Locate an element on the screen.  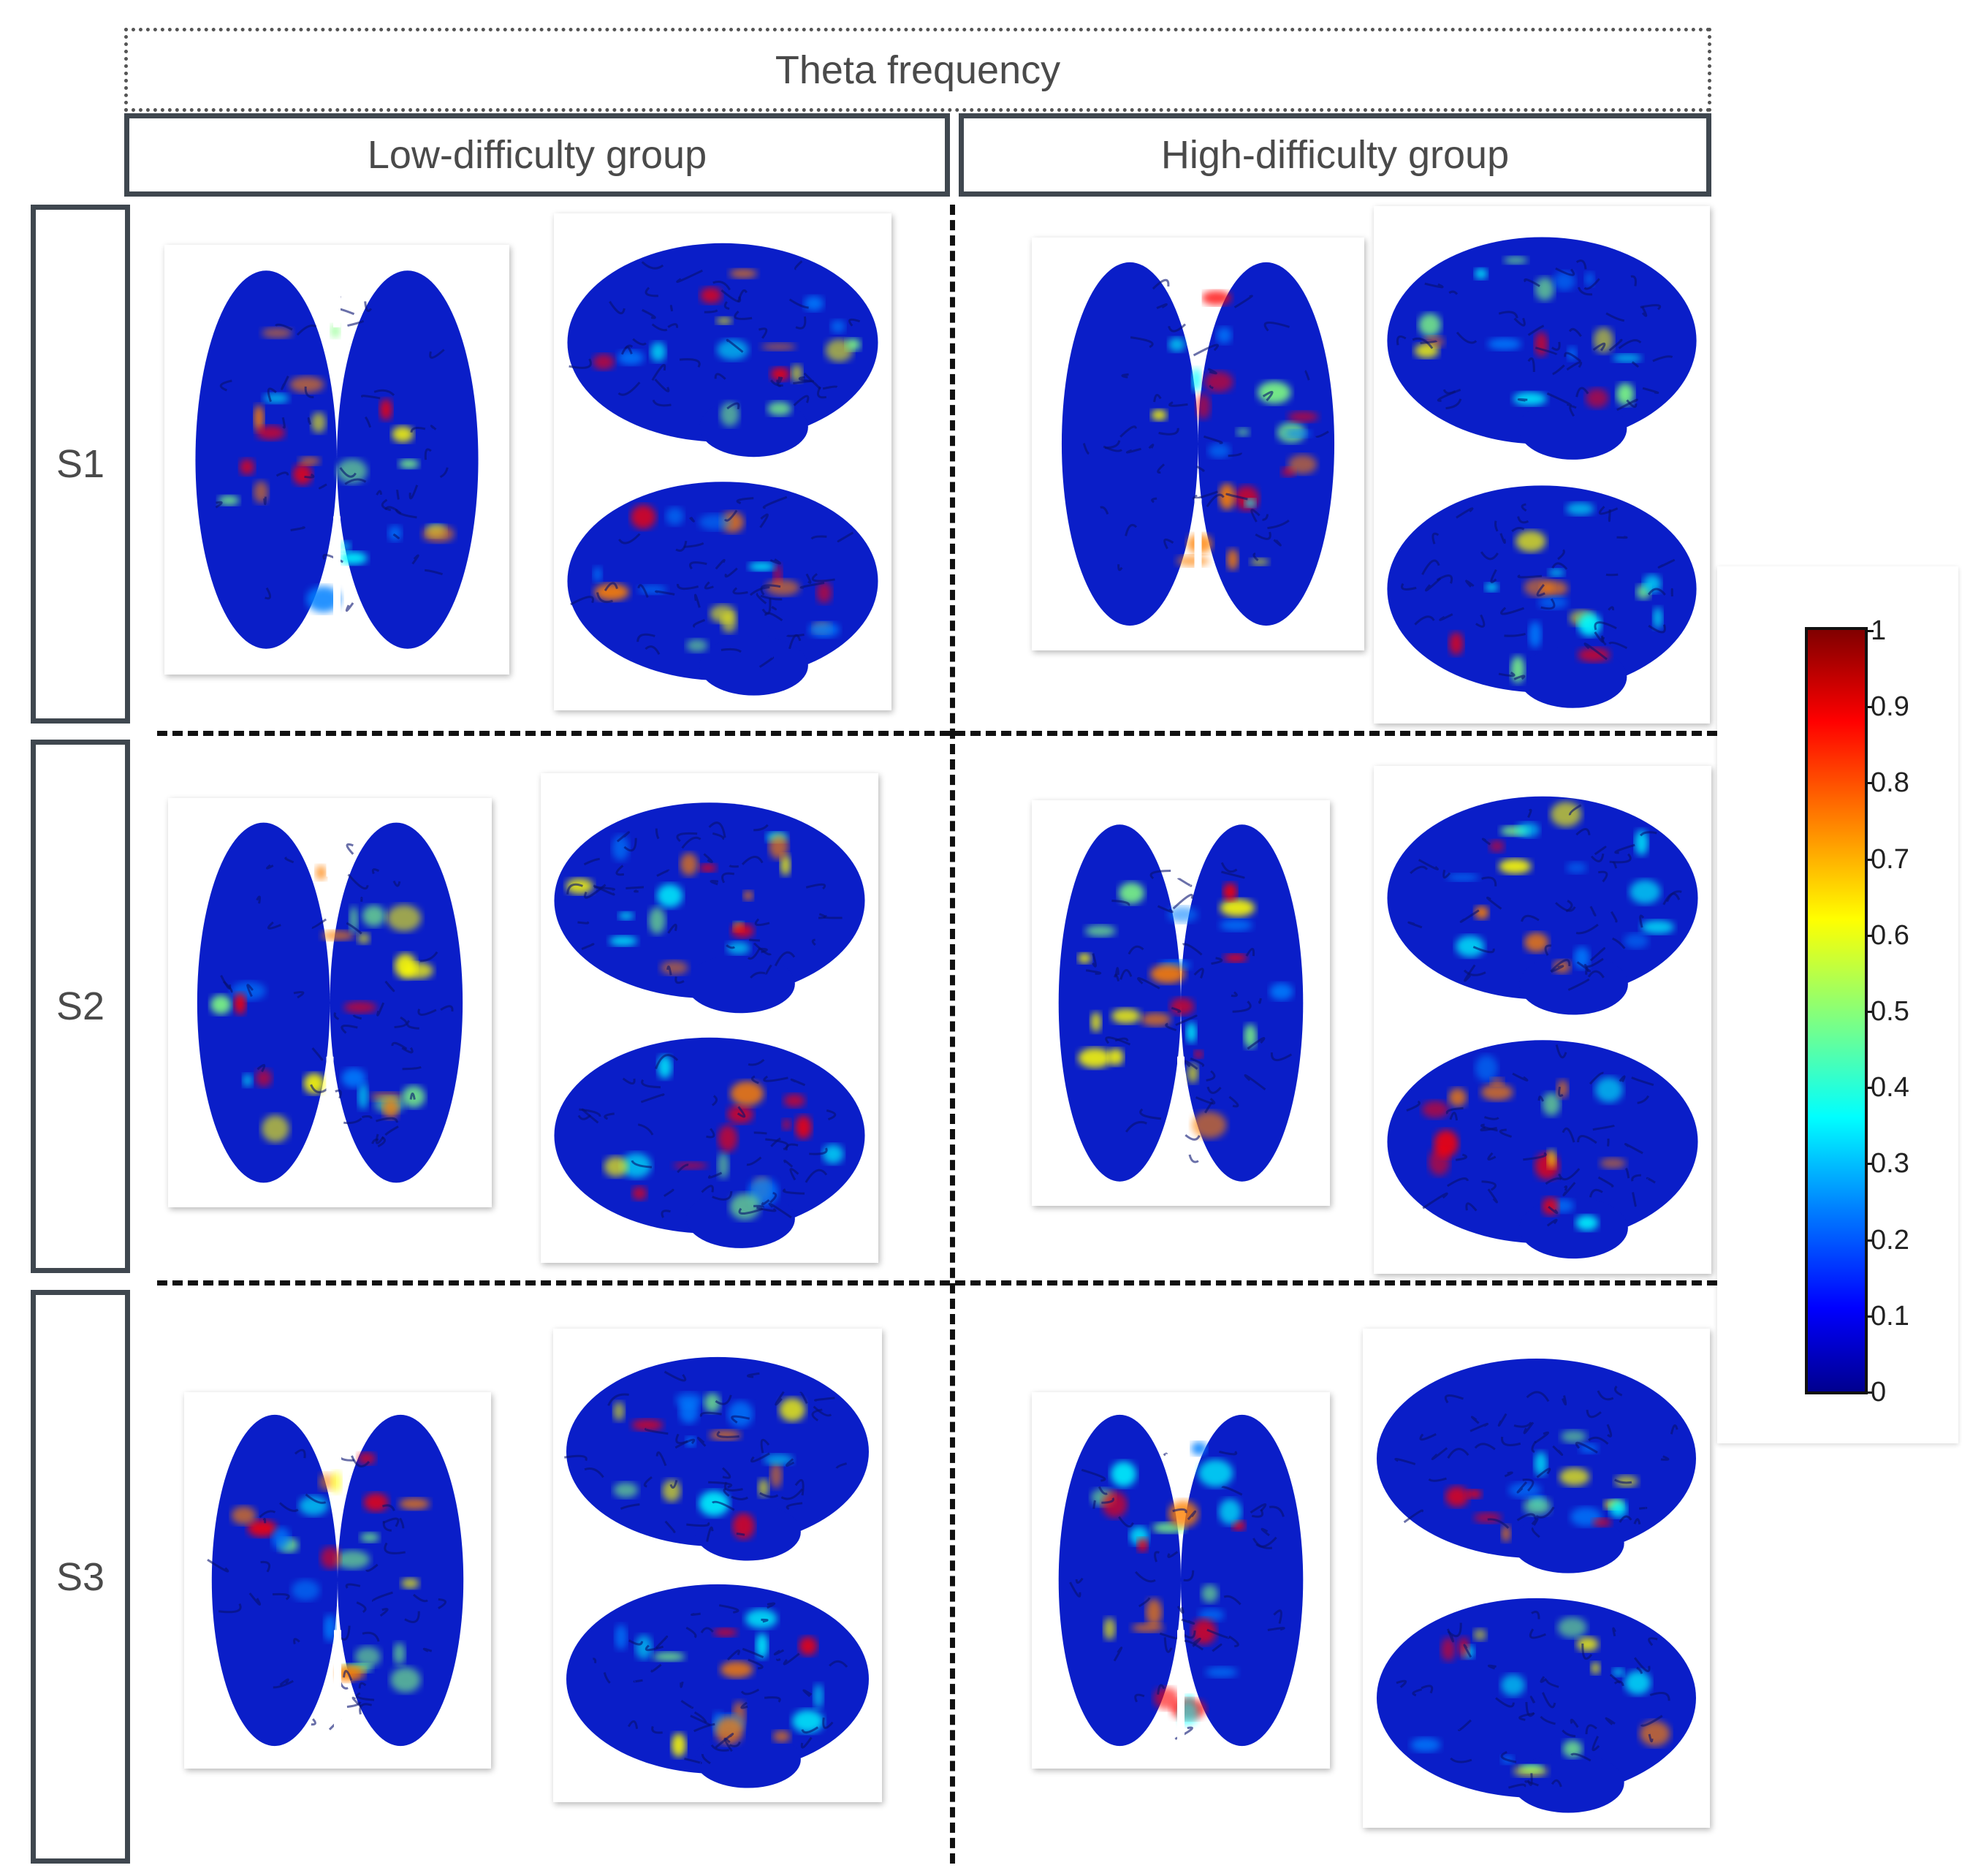
figure-title: Theta frequency is located at coordinates (917, 70).